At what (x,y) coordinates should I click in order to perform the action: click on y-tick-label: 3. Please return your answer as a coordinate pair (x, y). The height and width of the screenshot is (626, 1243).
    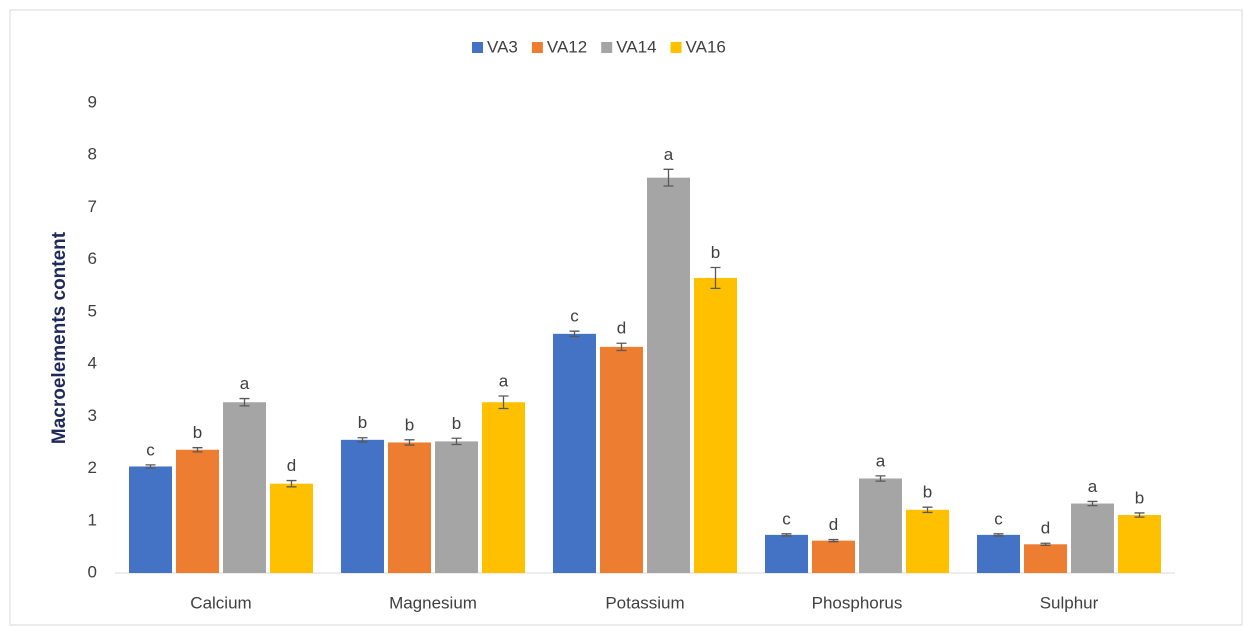
    Looking at the image, I should click on (92, 415).